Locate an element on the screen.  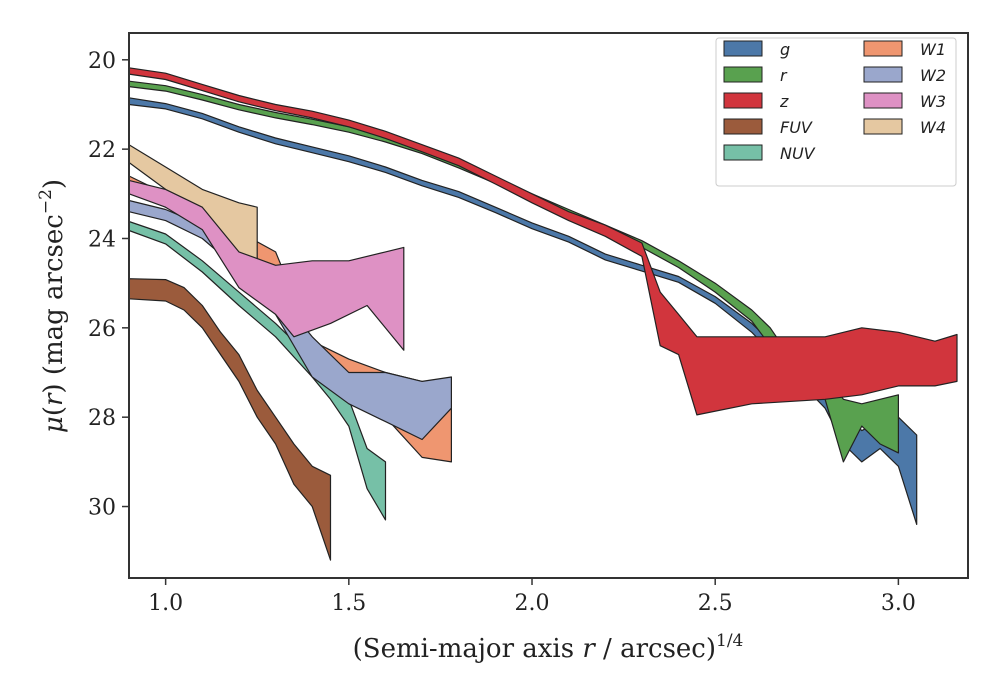
y-tick-label: 24 is located at coordinates (102, 239).